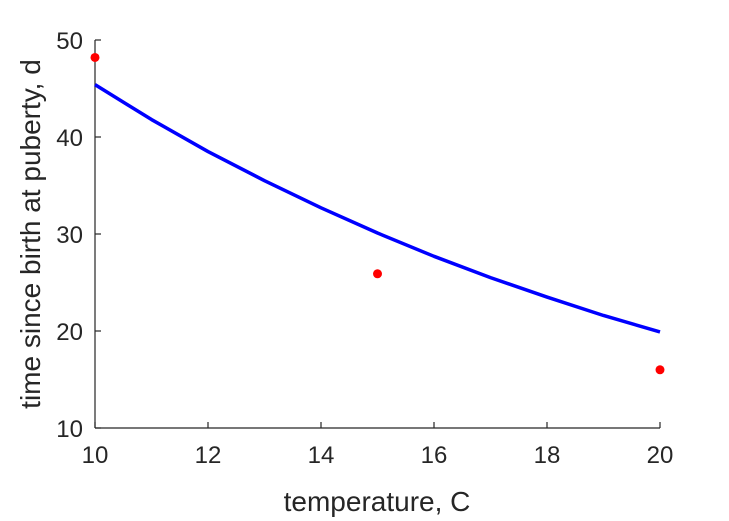 This screenshot has width=729, height=521. What do you see at coordinates (434, 455) in the screenshot?
I see `x-tick-label: 16` at bounding box center [434, 455].